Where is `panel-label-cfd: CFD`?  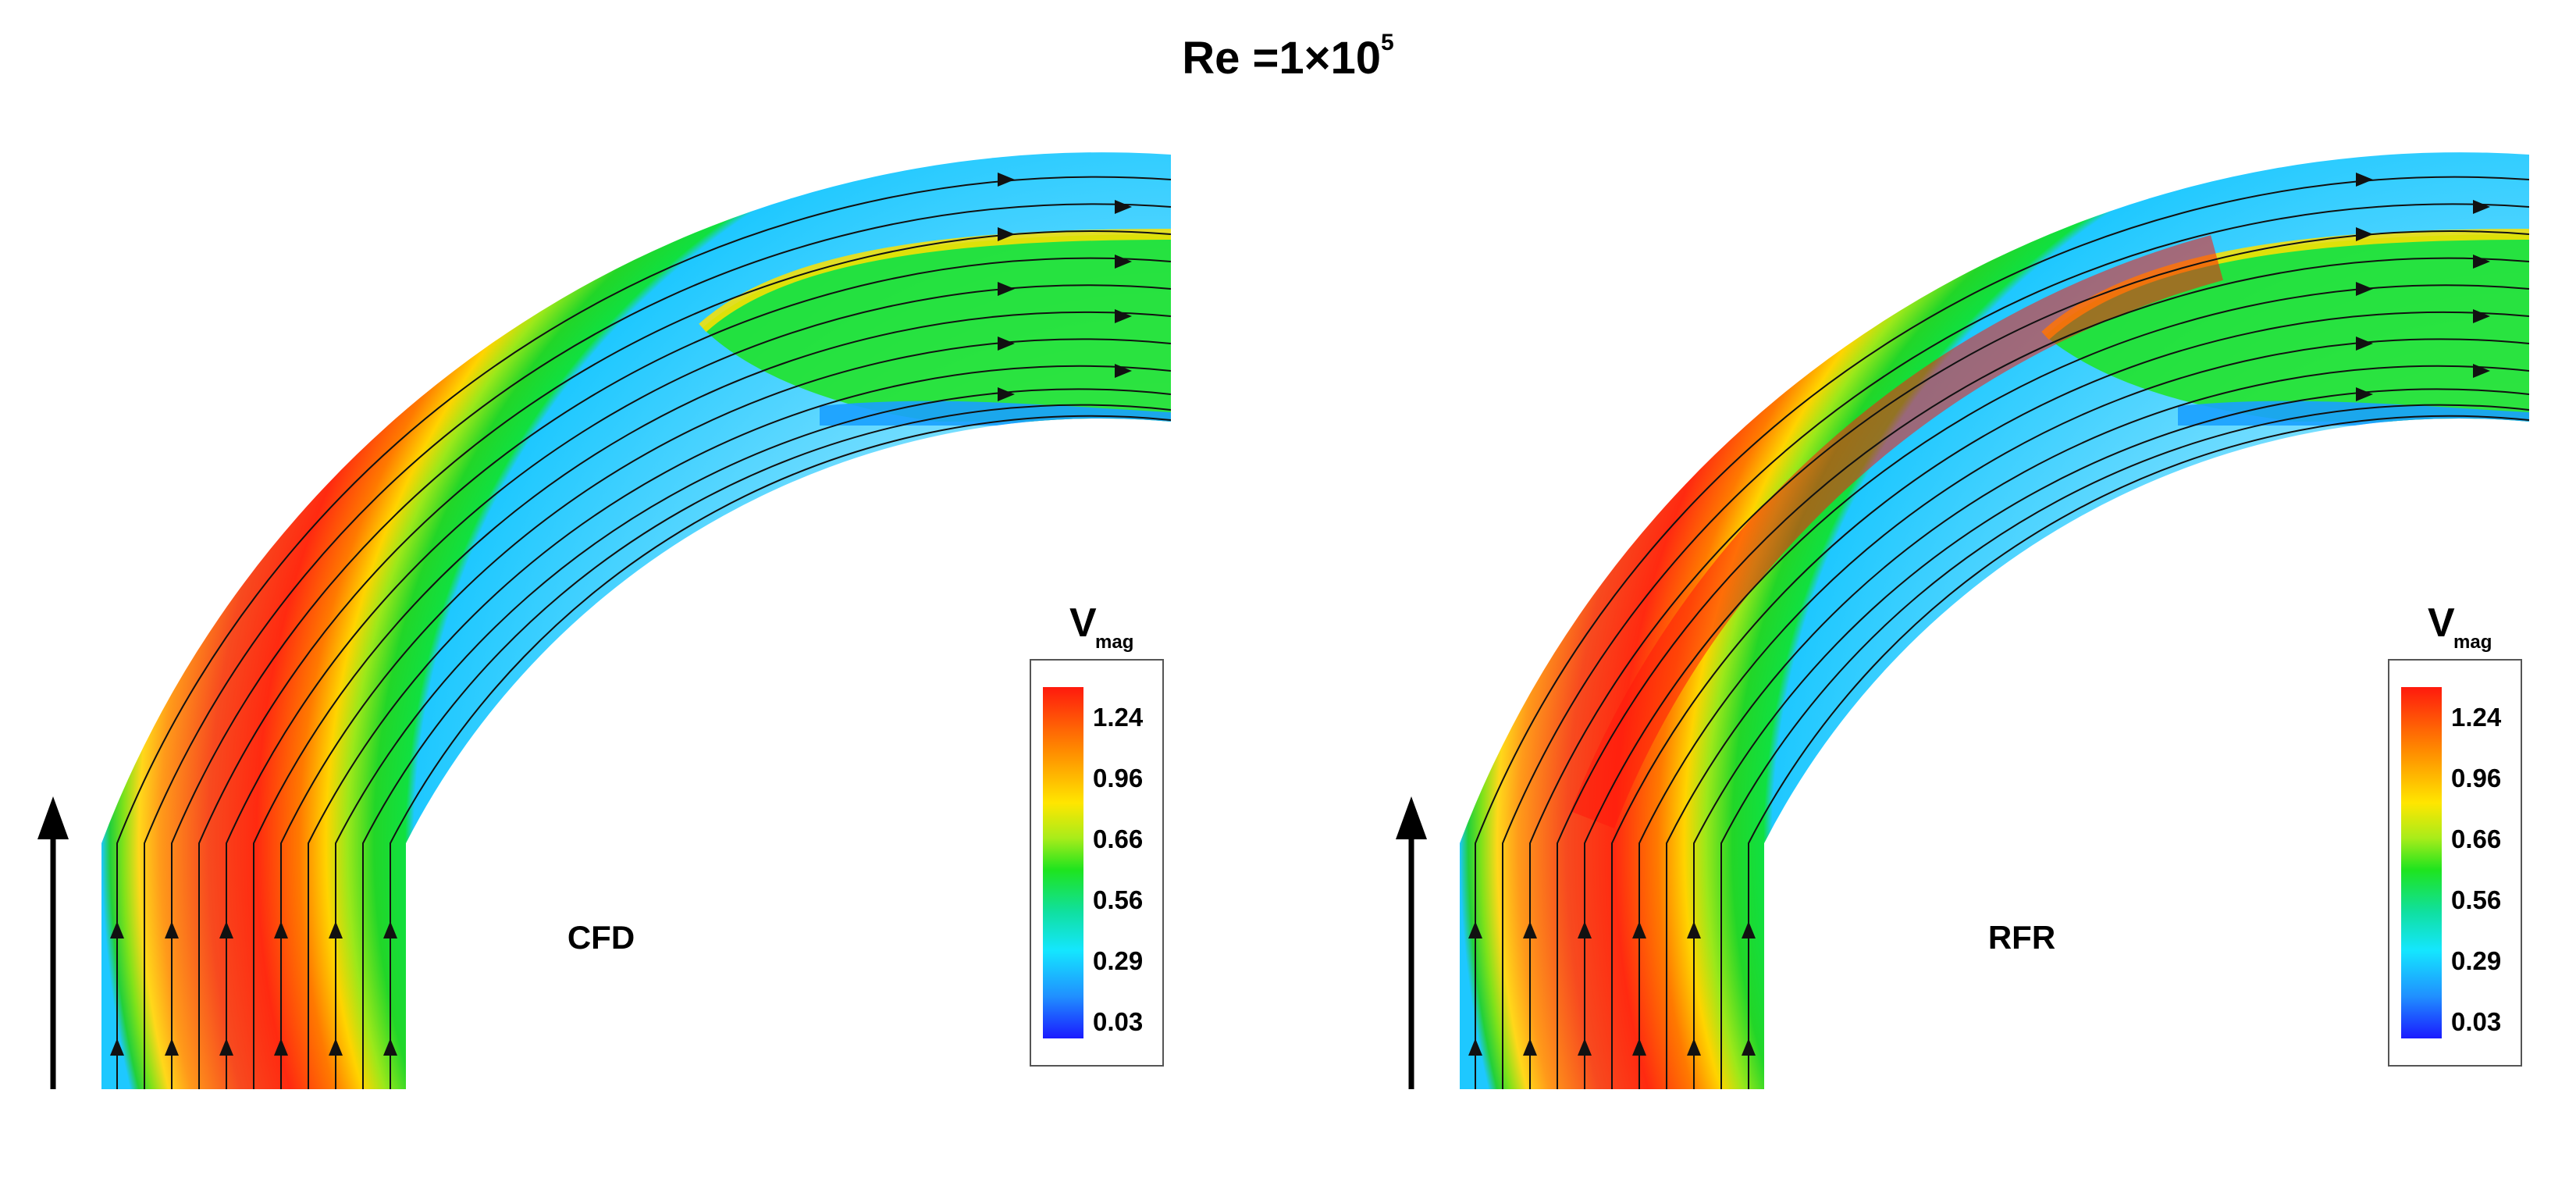
panel-label-cfd: CFD is located at coordinates (601, 937).